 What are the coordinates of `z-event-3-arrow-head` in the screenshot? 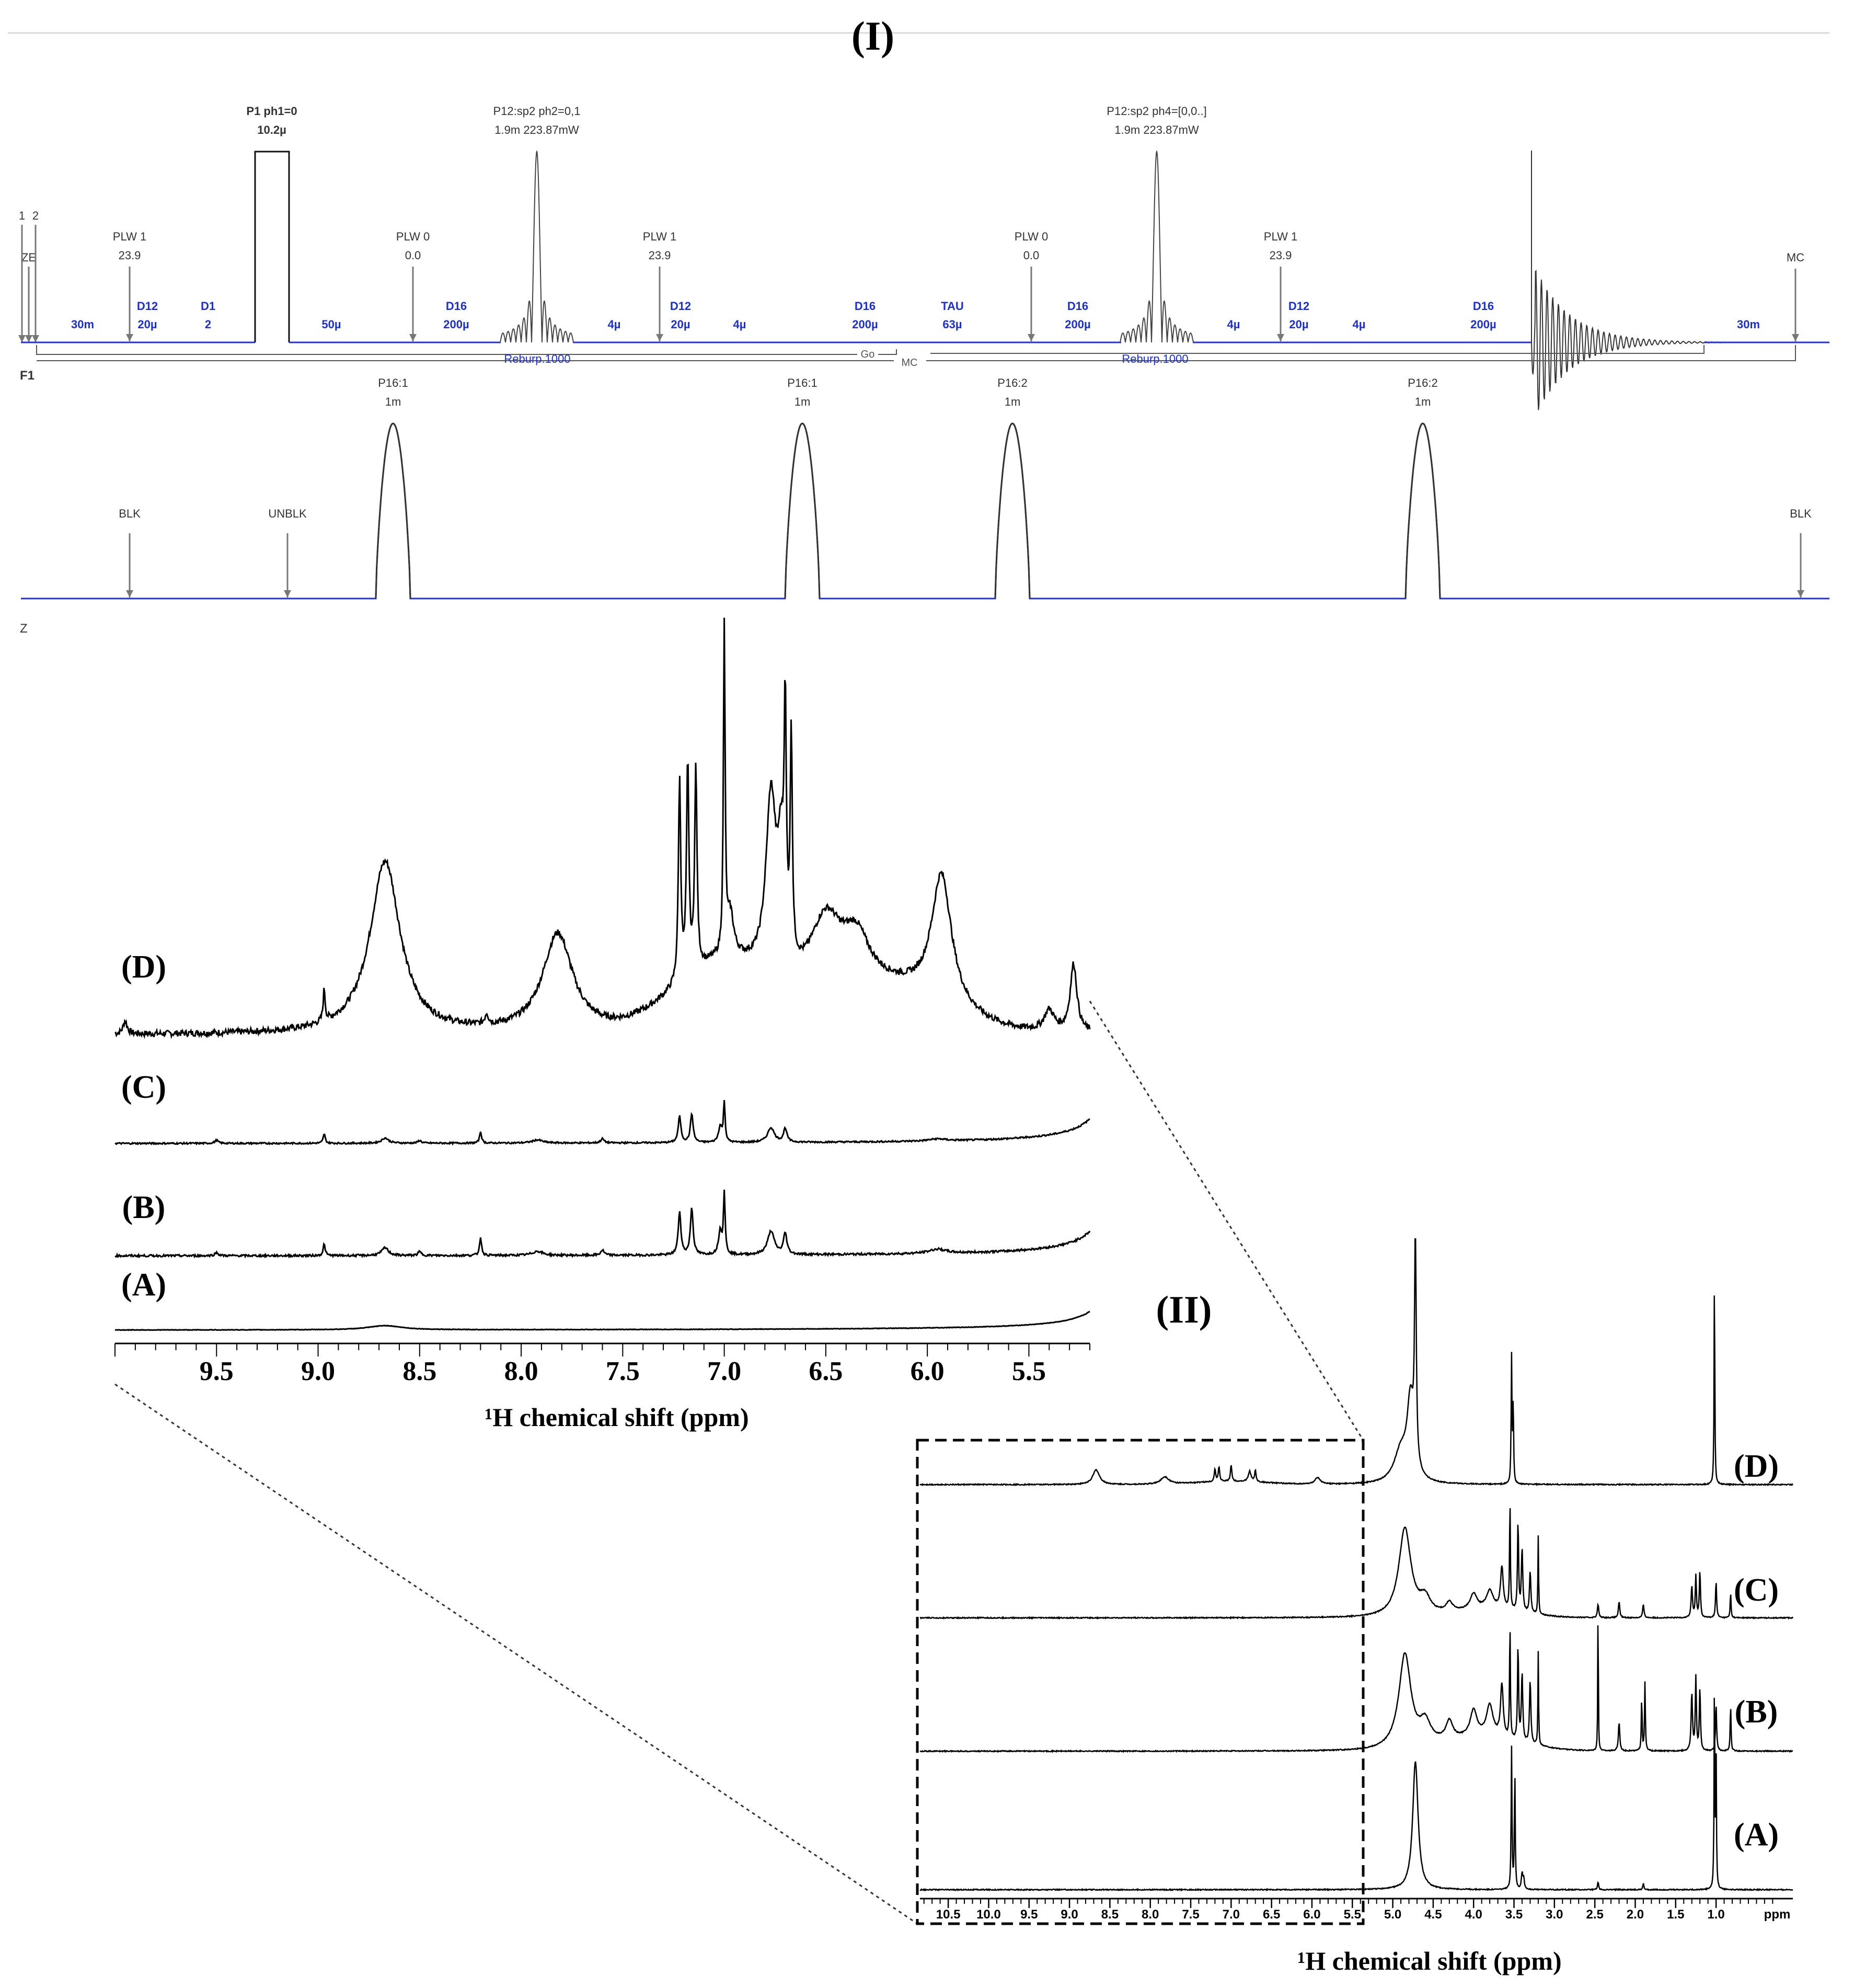 It's located at (1800, 593).